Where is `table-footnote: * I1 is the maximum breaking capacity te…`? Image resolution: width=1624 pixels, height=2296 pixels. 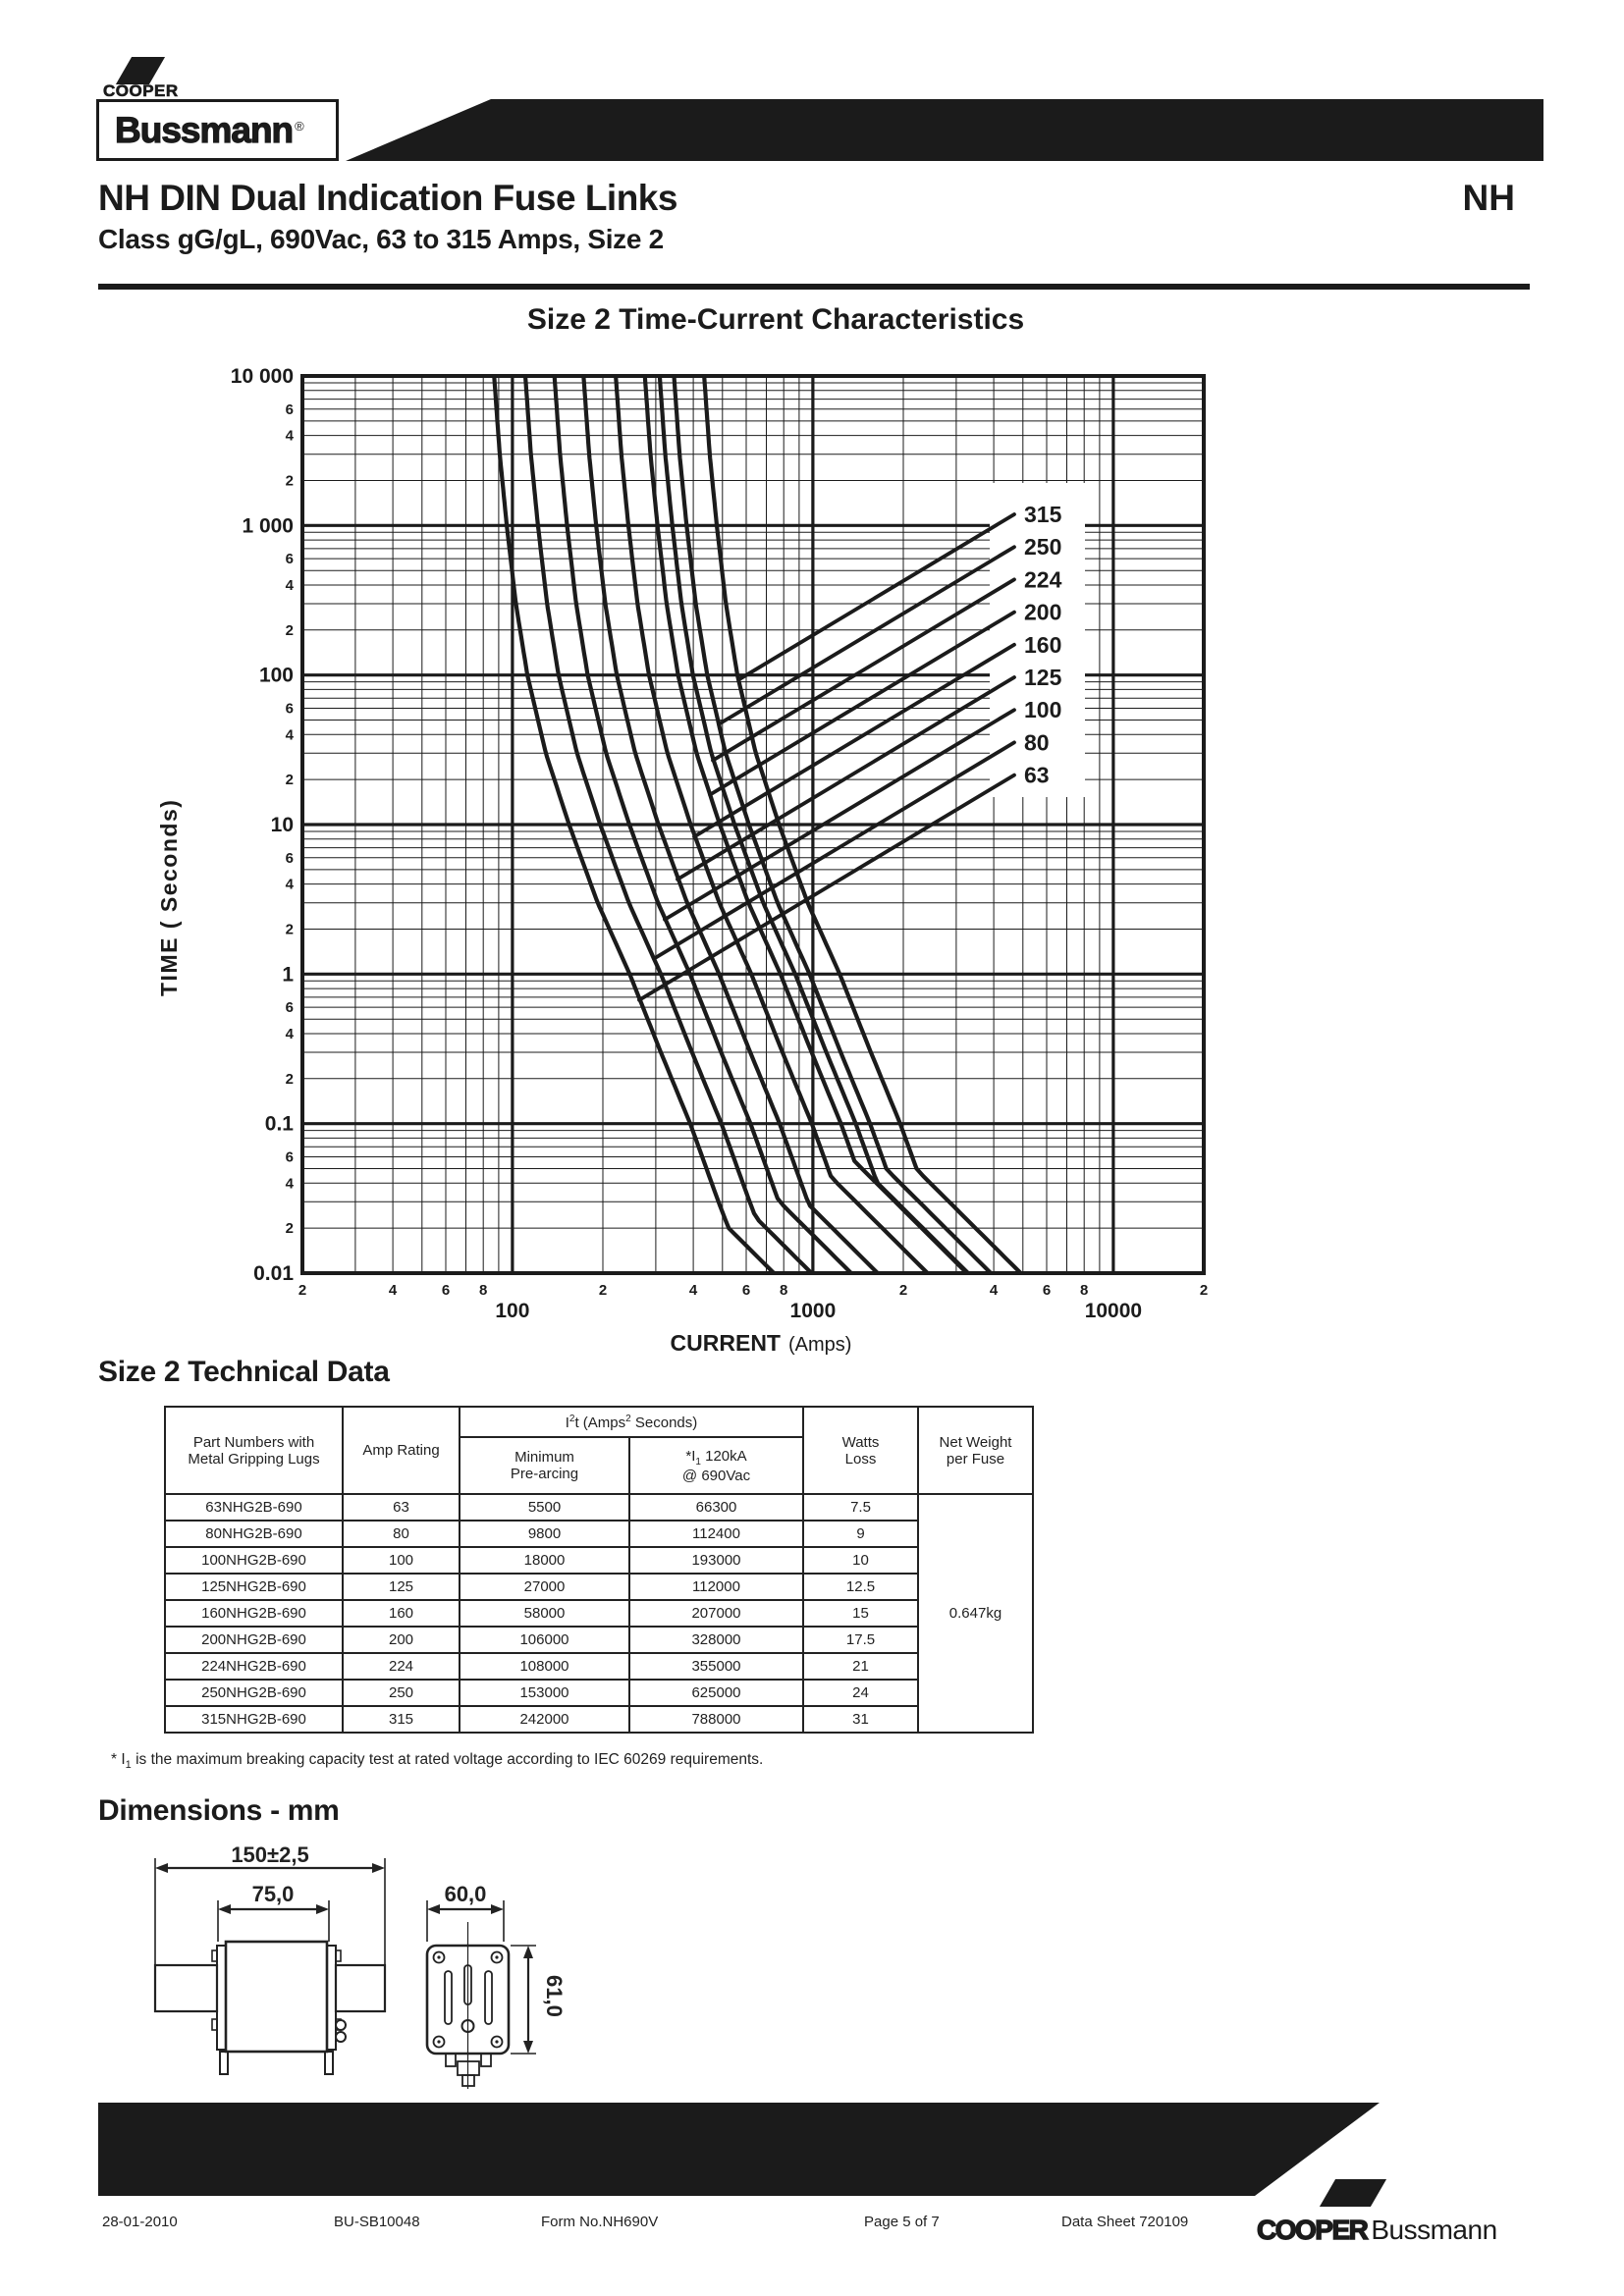
table-footnote: * I1 is the maximum breaking capacity te… is located at coordinates (437, 1761).